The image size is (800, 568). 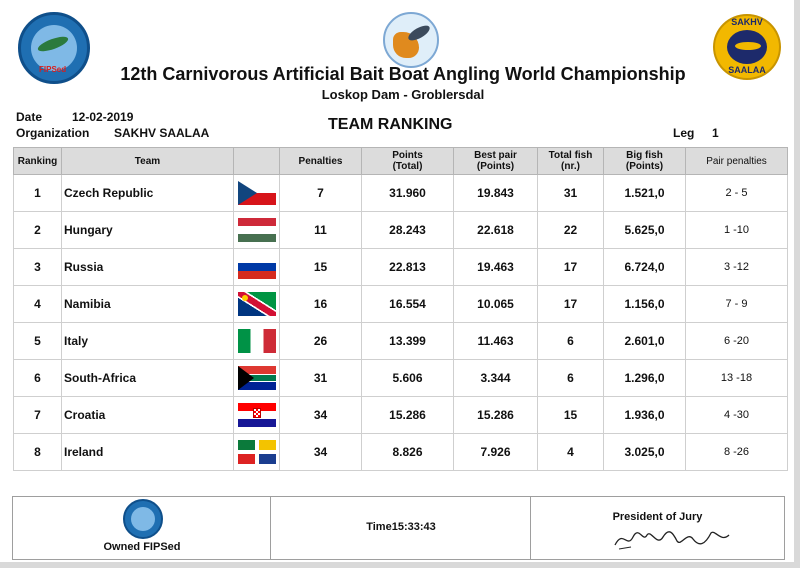 What do you see at coordinates (143, 519) in the screenshot?
I see `fipsed-small-logo` at bounding box center [143, 519].